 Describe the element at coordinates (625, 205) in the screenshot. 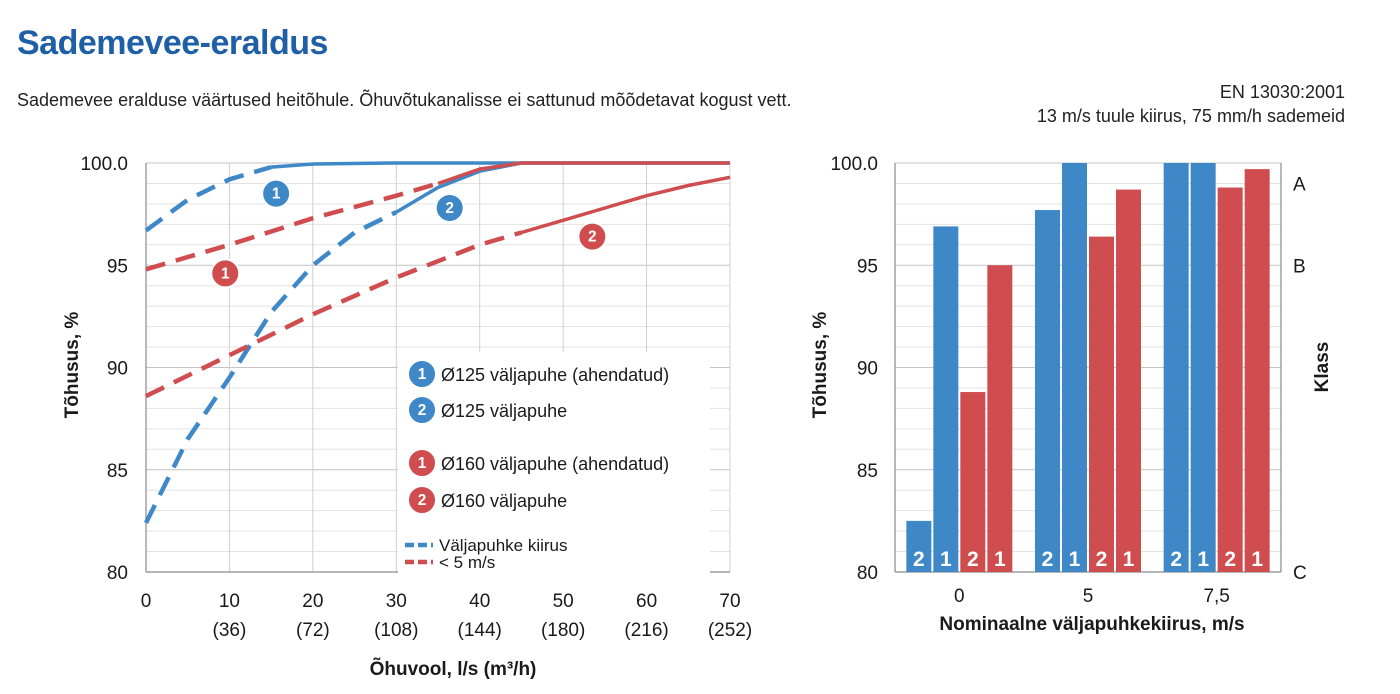

I see `line-series-red-2-solid` at that location.